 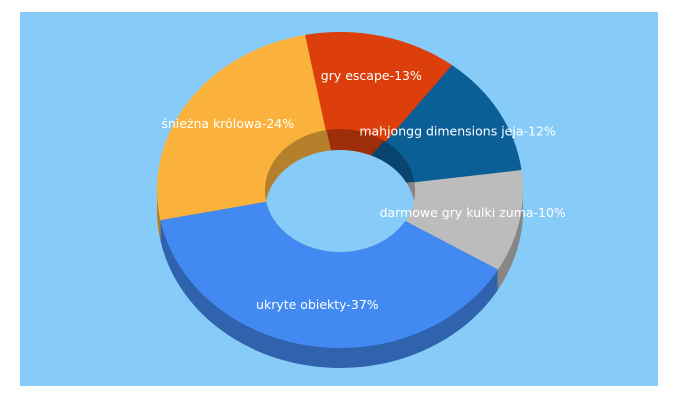 I want to click on hole-floor, so click(x=340, y=201).